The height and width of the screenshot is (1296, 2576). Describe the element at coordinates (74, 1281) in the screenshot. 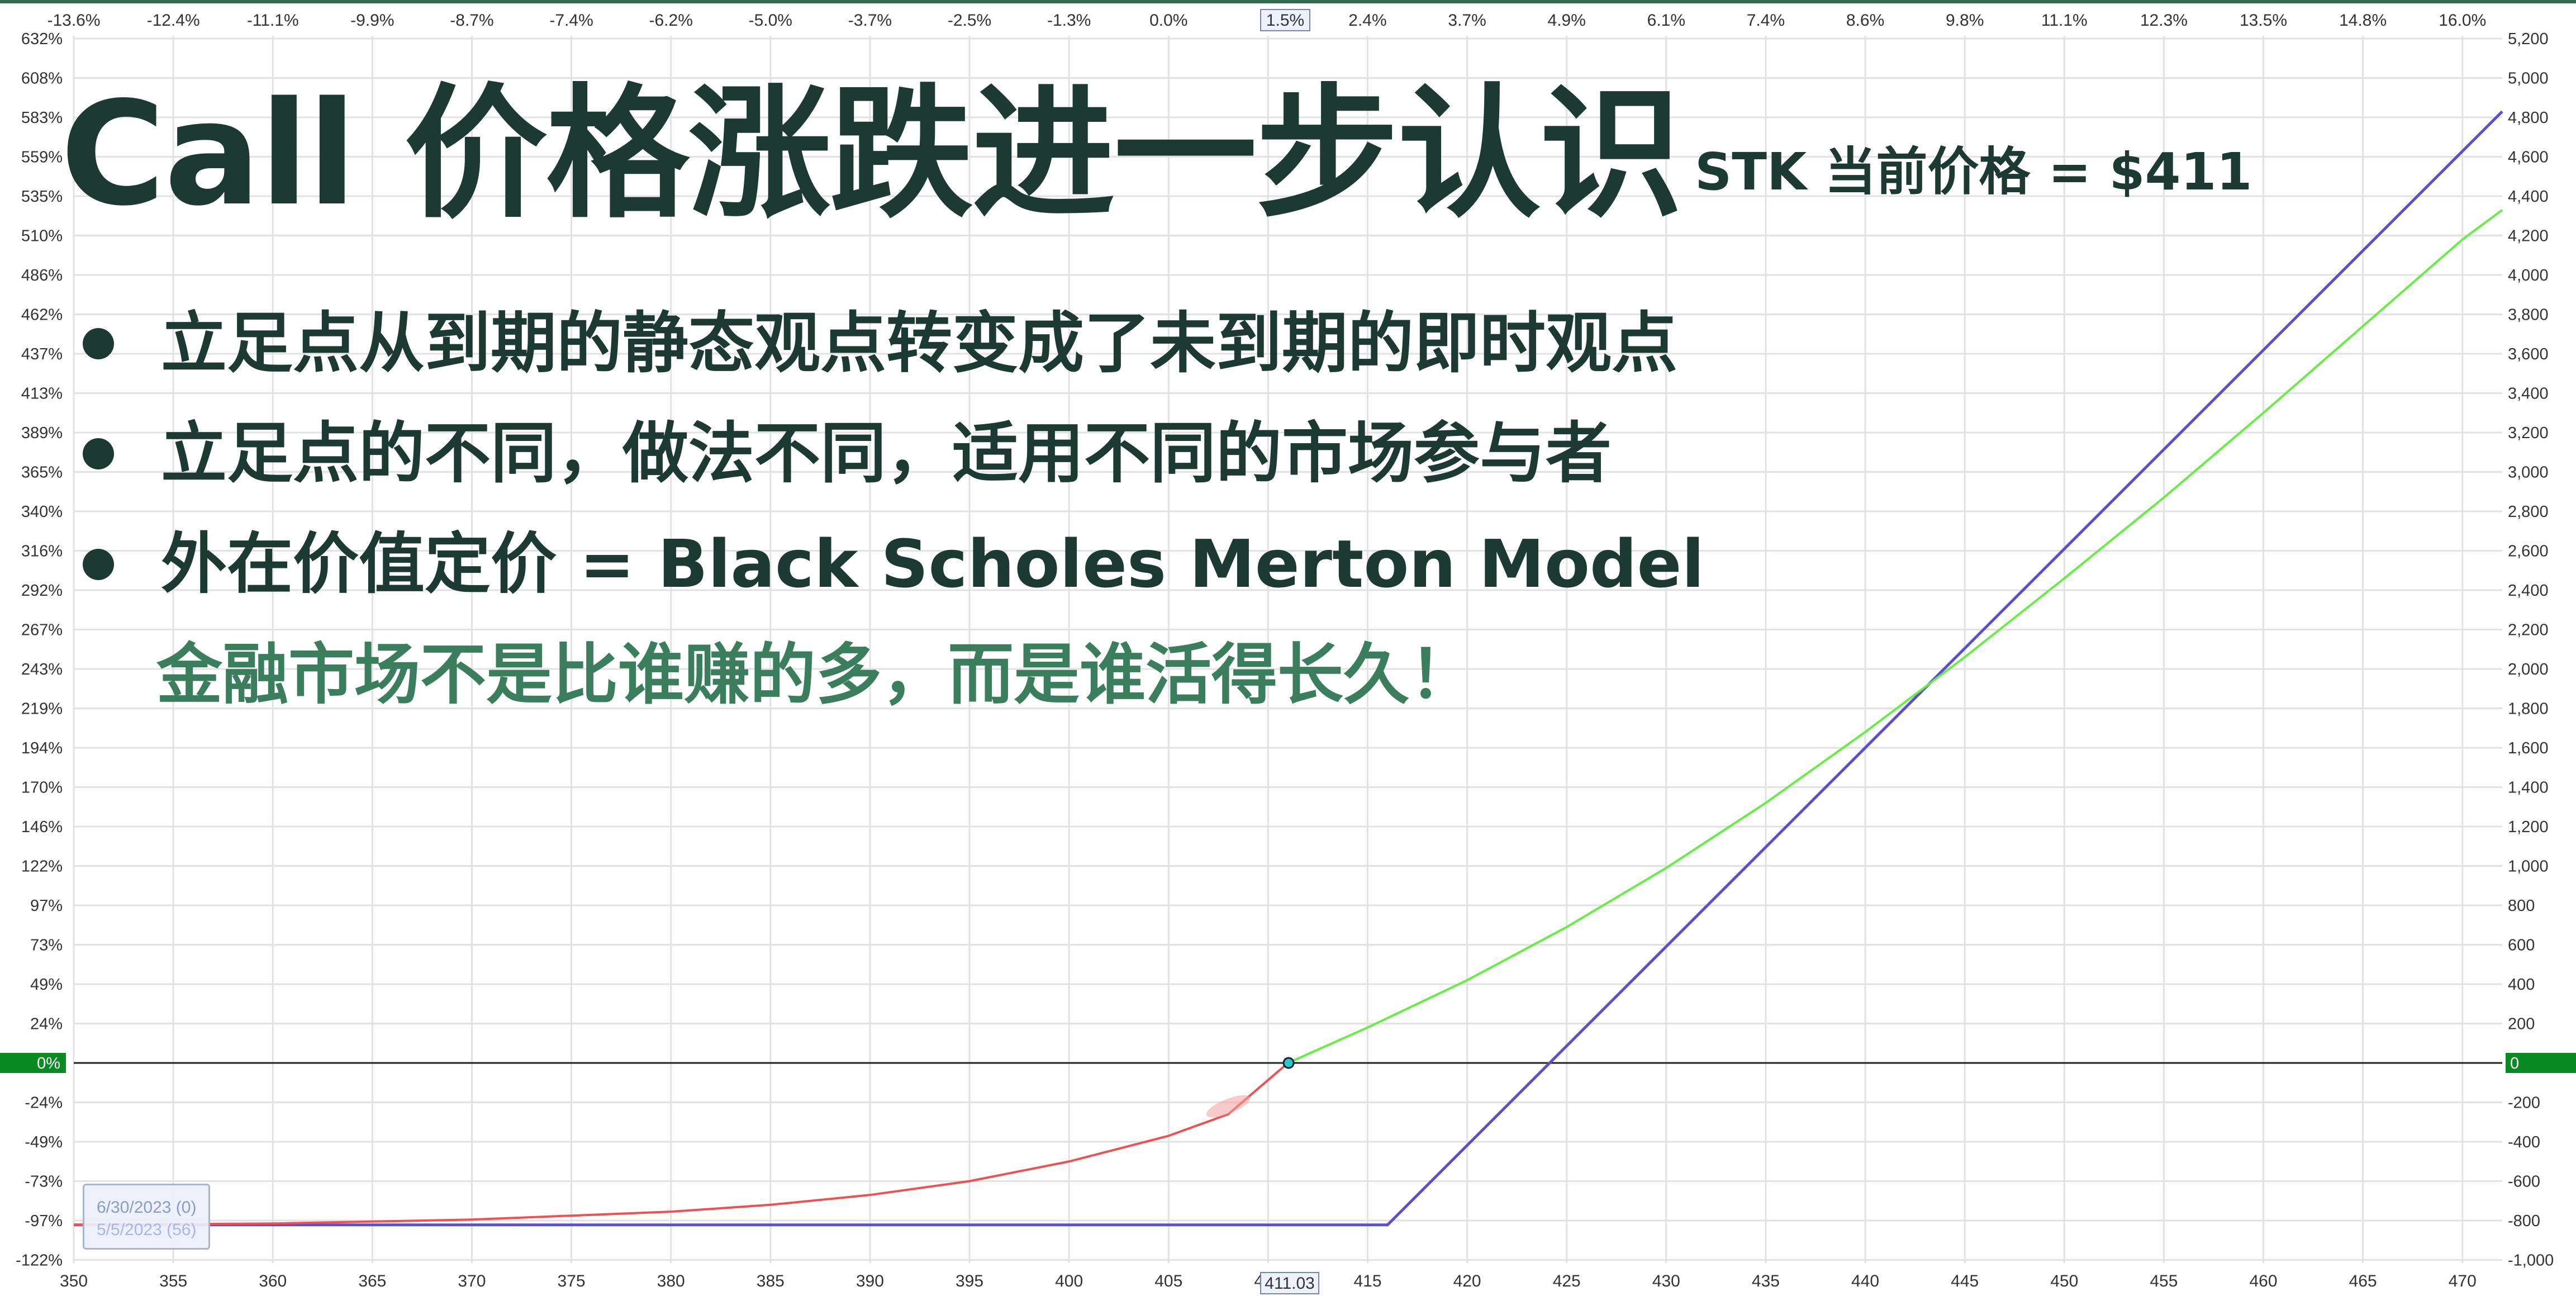

I see `x-tick-label: 350` at that location.